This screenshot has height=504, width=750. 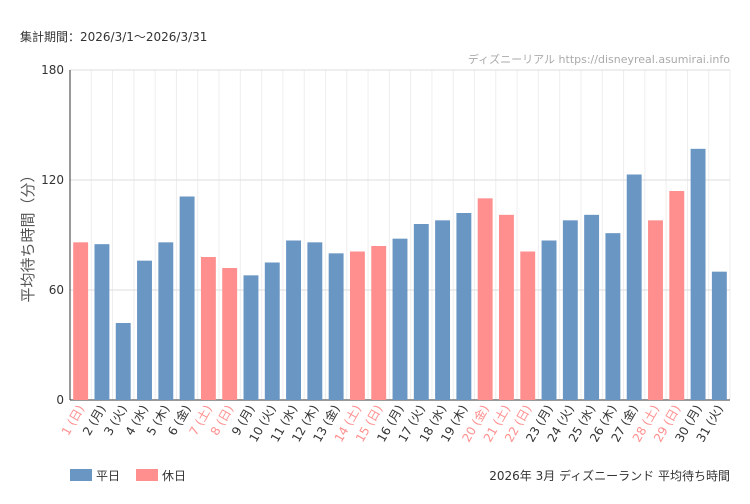 I want to click on period: 集計期間：2026/3/1～2026/3/31, so click(x=113, y=36).